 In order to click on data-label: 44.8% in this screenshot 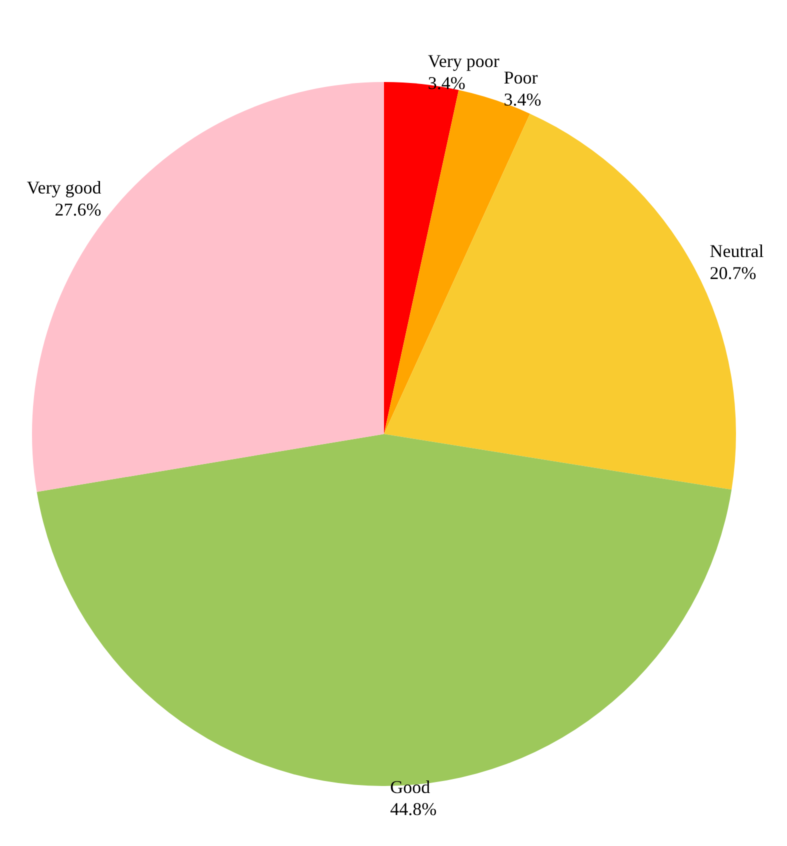, I will do `click(413, 809)`.